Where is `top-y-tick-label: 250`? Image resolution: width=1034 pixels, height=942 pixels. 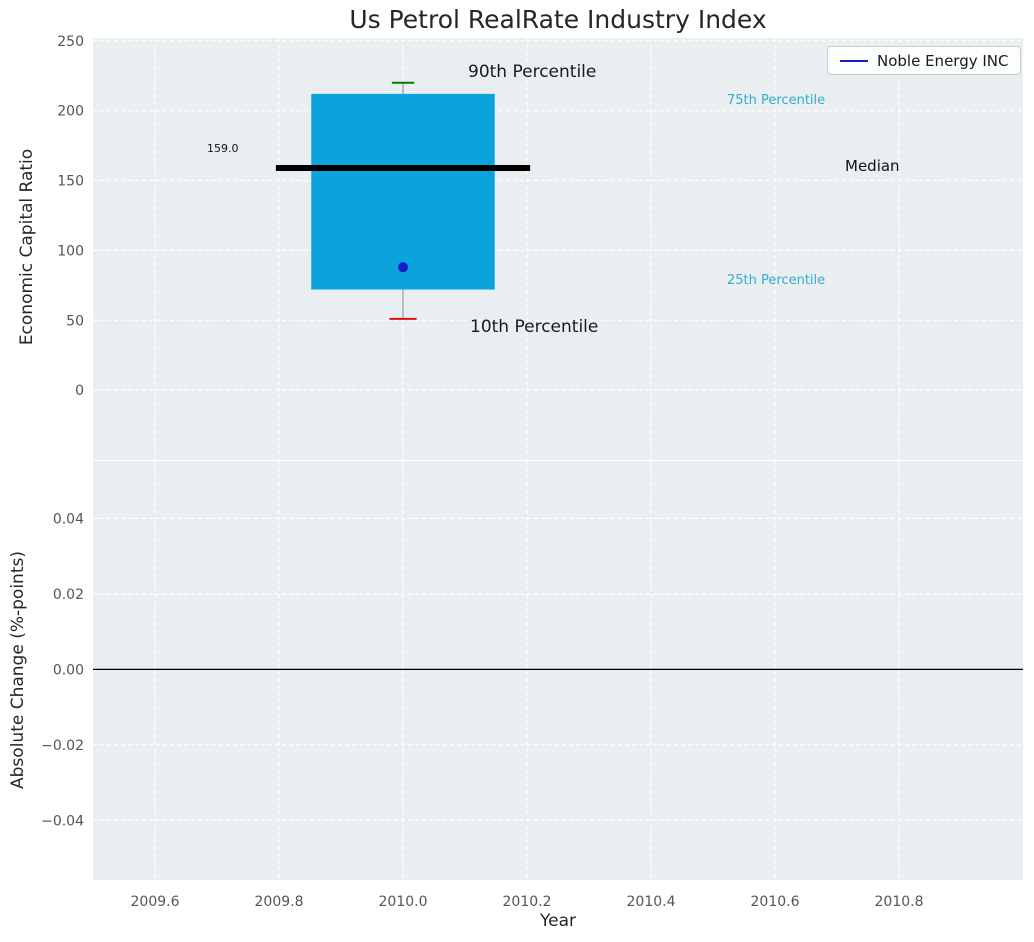
top-y-tick-label: 250 is located at coordinates (70, 42).